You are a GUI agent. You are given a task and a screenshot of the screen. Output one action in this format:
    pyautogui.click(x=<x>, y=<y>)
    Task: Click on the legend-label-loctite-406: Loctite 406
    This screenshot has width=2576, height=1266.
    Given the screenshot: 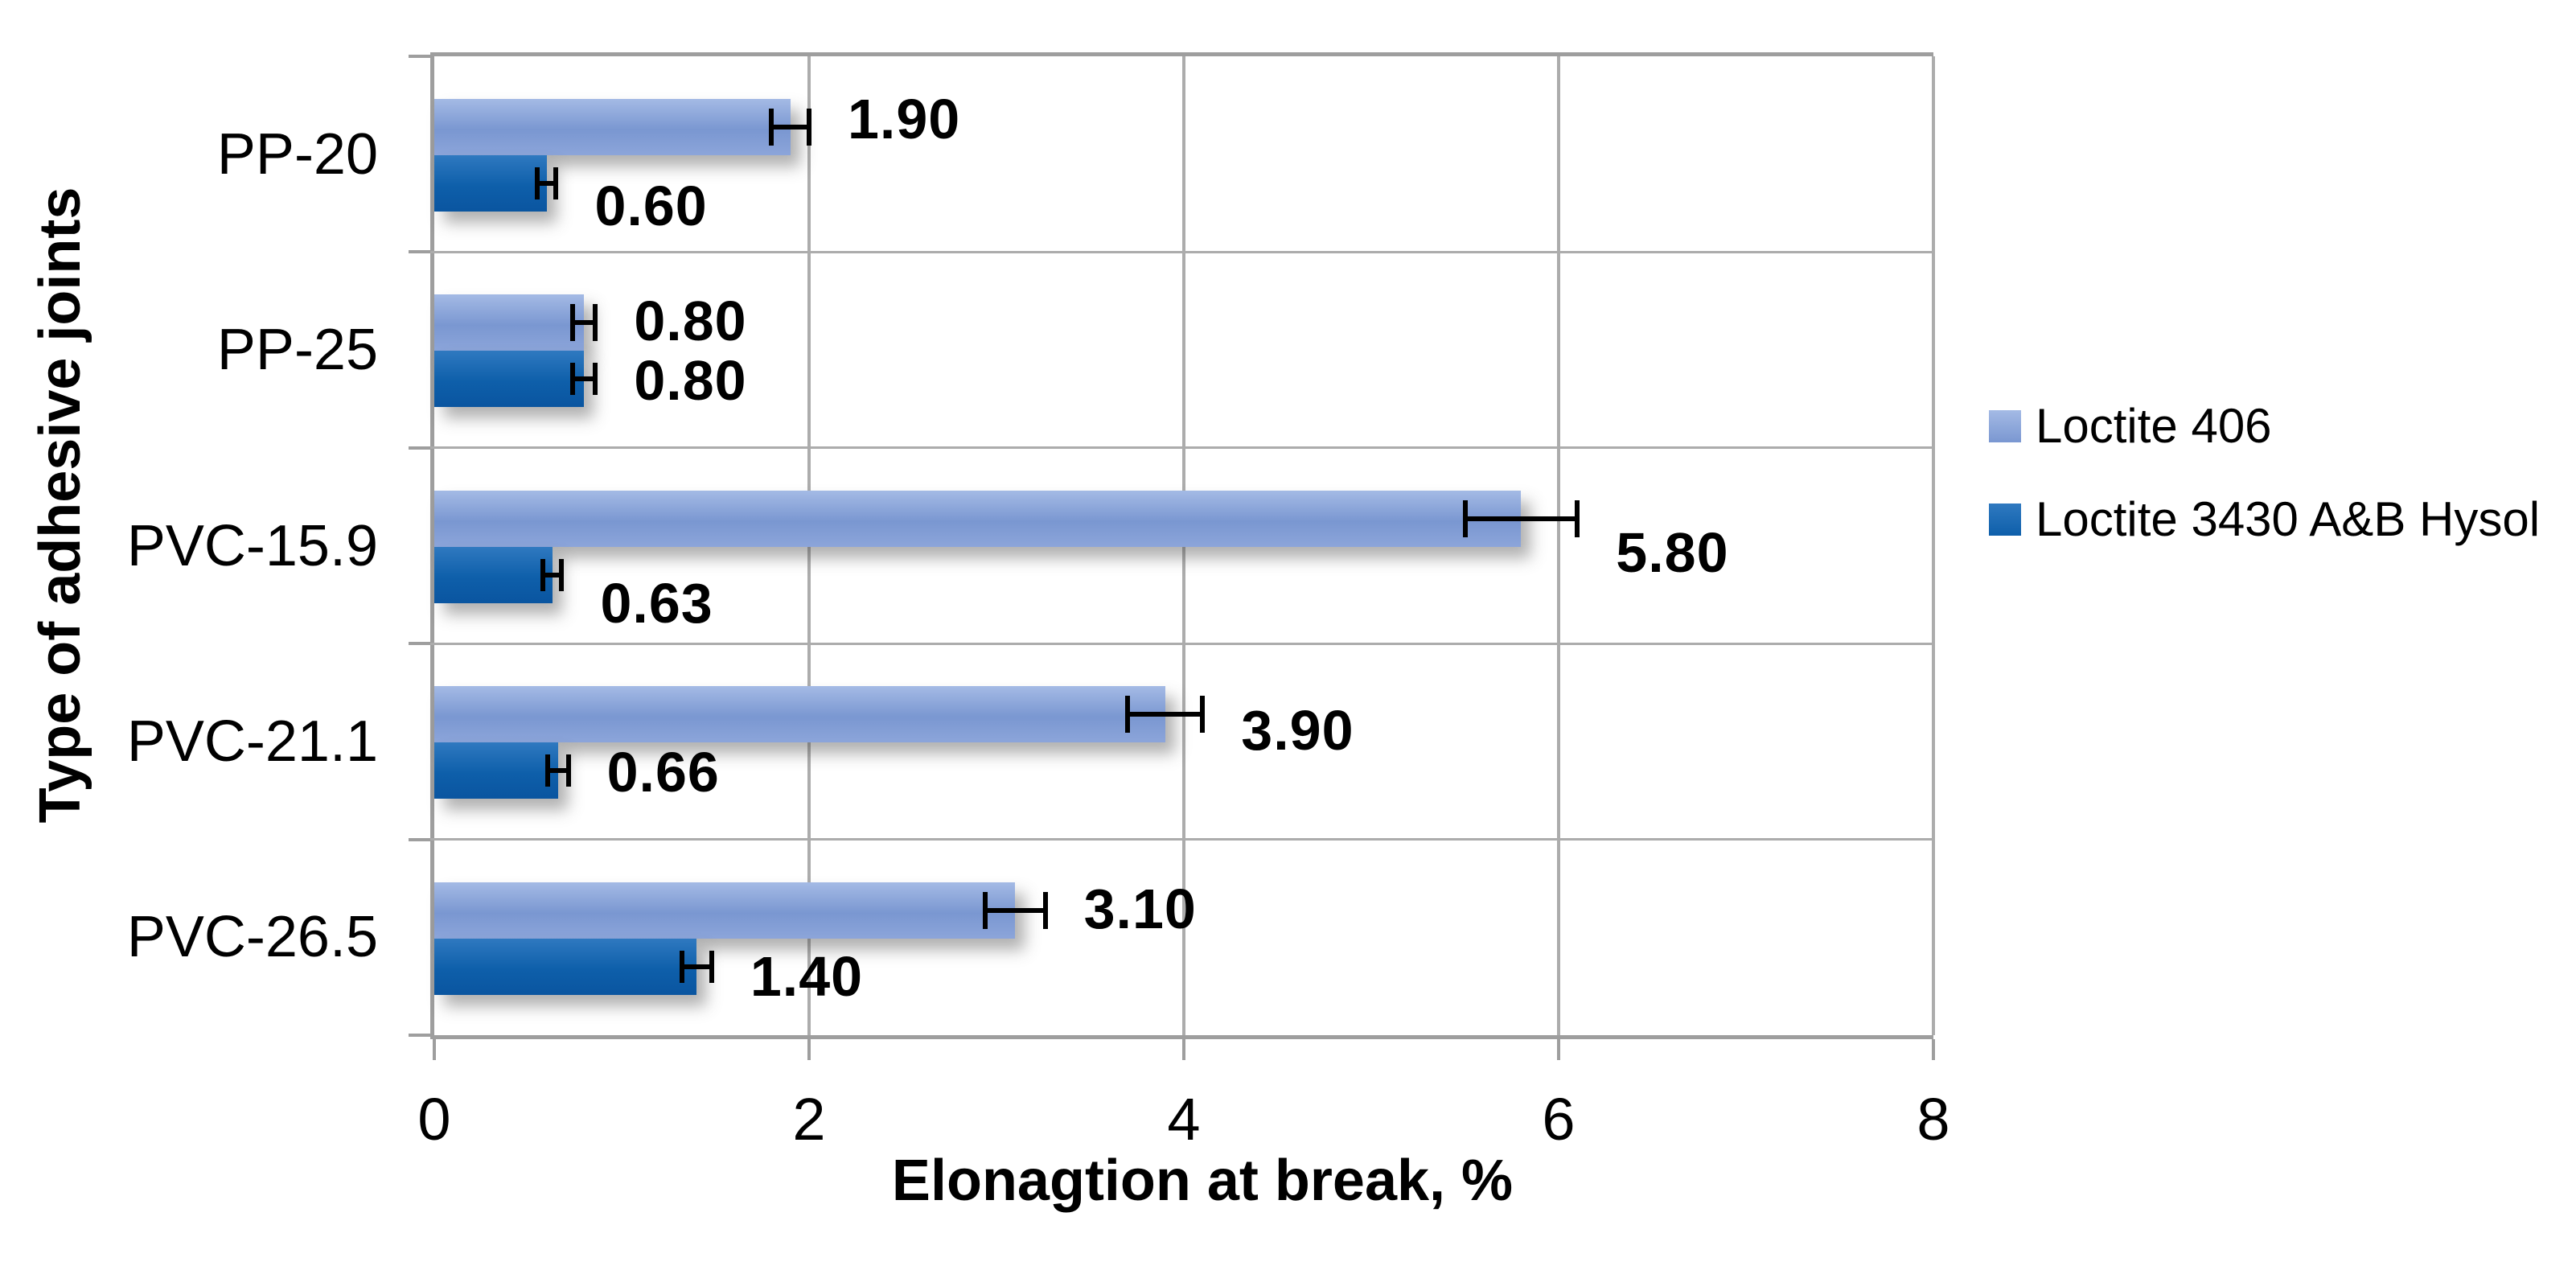 What is the action you would take?
    pyautogui.click(x=2154, y=426)
    